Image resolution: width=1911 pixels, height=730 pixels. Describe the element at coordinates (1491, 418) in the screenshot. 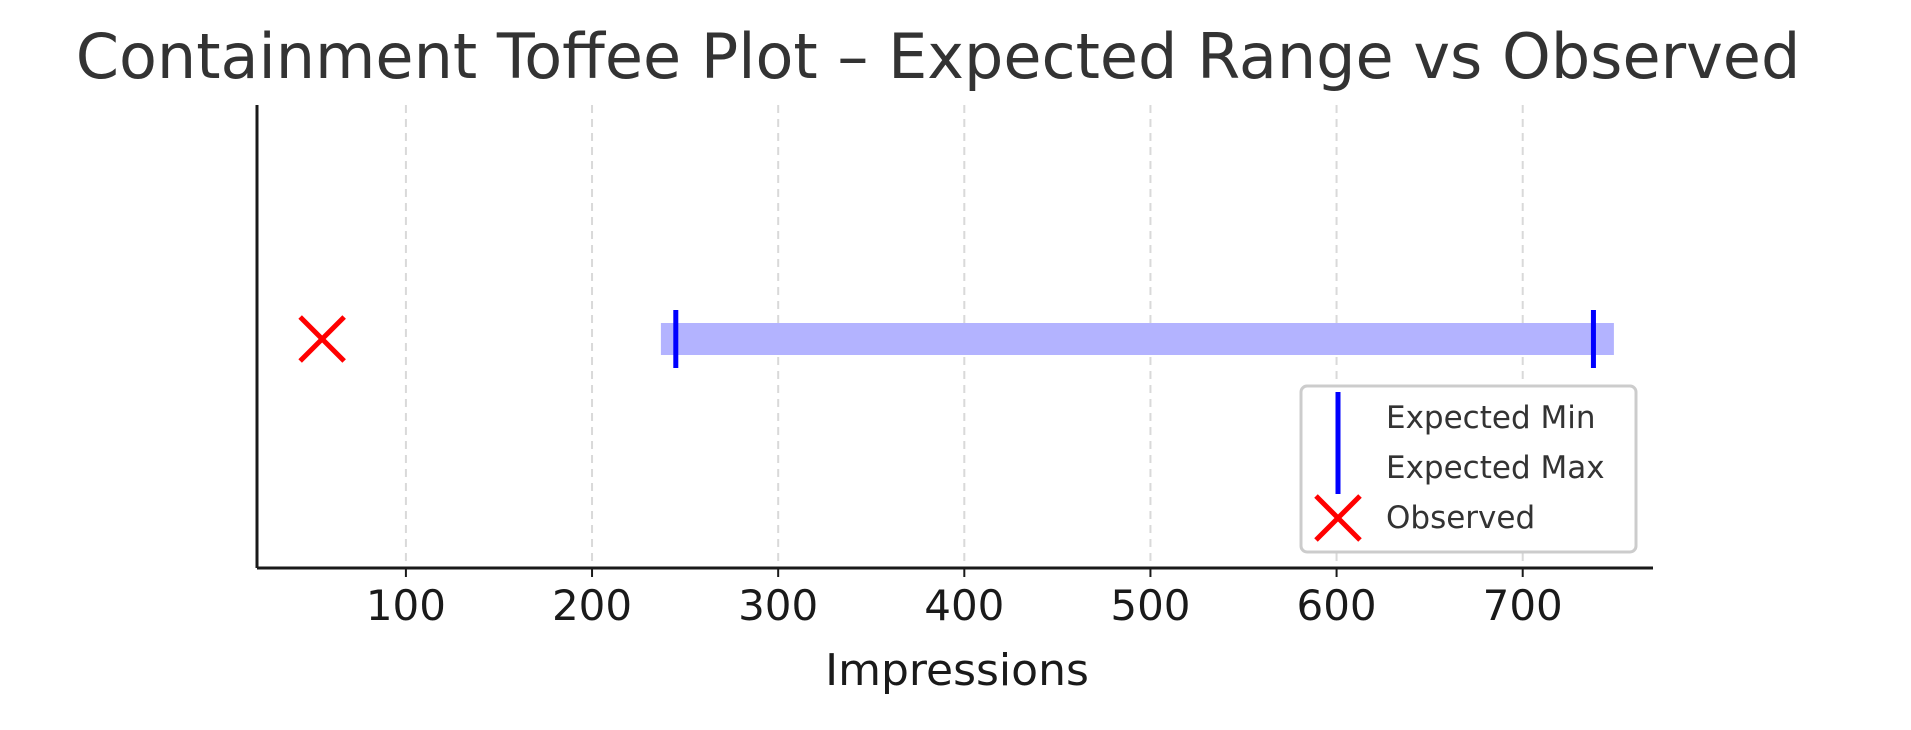

I see `legend-label: Expected Min` at that location.